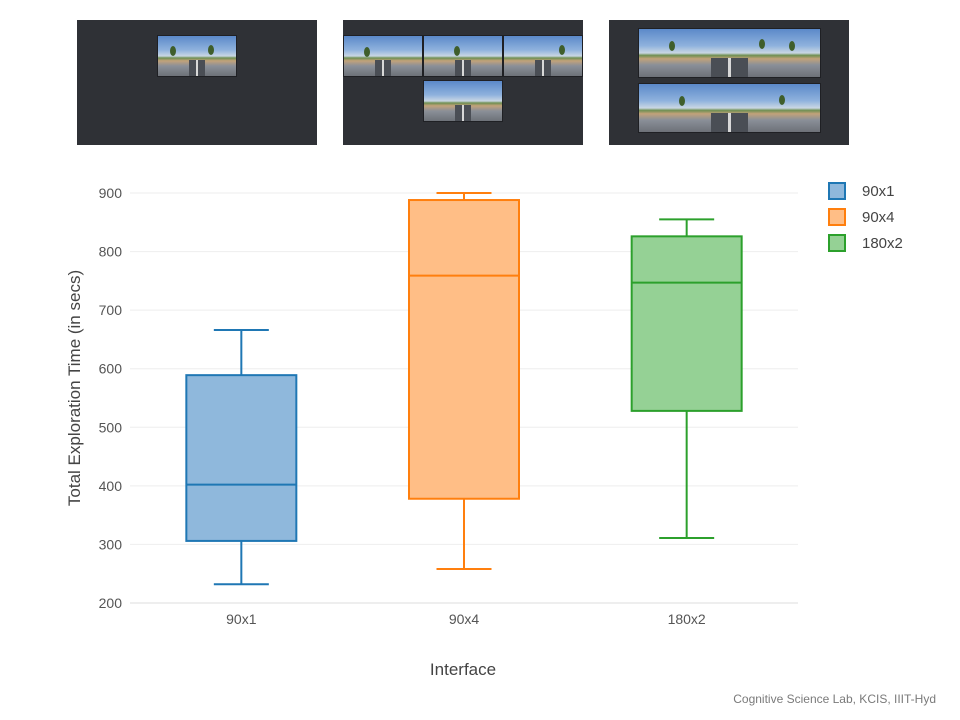 The image size is (960, 720). I want to click on box-180x2, so click(686, 378).